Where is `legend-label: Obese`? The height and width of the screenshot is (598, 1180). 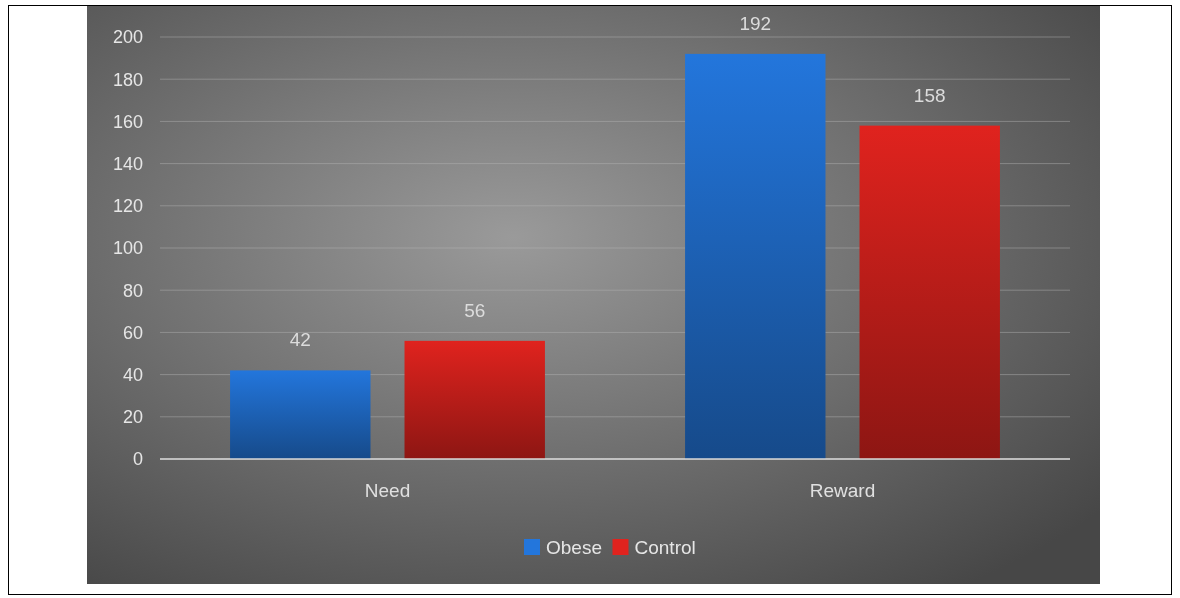
legend-label: Obese is located at coordinates (574, 547).